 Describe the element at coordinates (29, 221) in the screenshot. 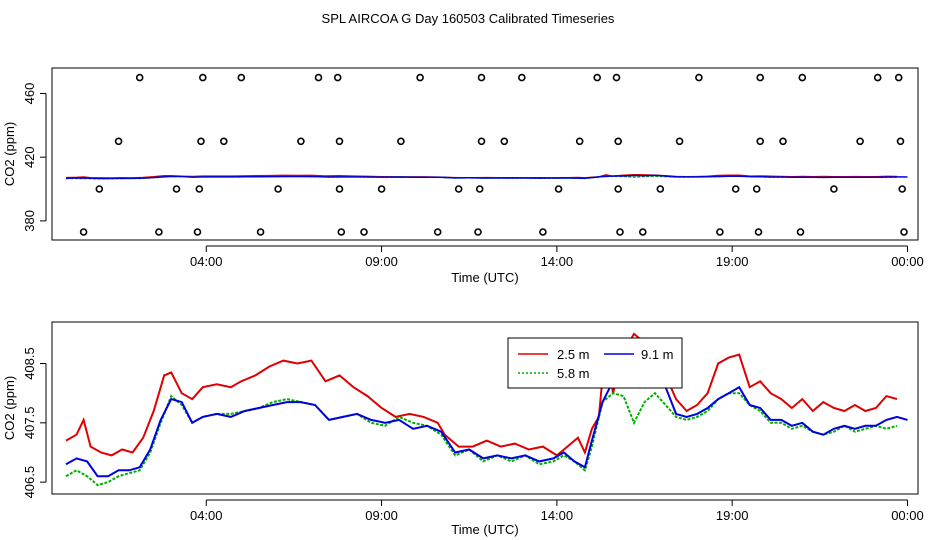

I see `top-y-tick-label: 380` at that location.